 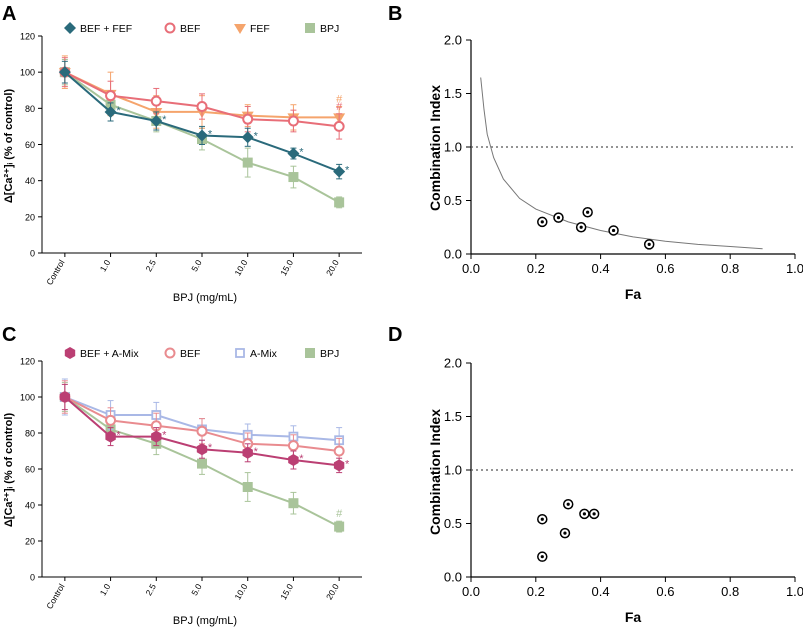 What do you see at coordinates (101, 353) in the screenshot?
I see `legend-item: BEF + A-Mix` at bounding box center [101, 353].